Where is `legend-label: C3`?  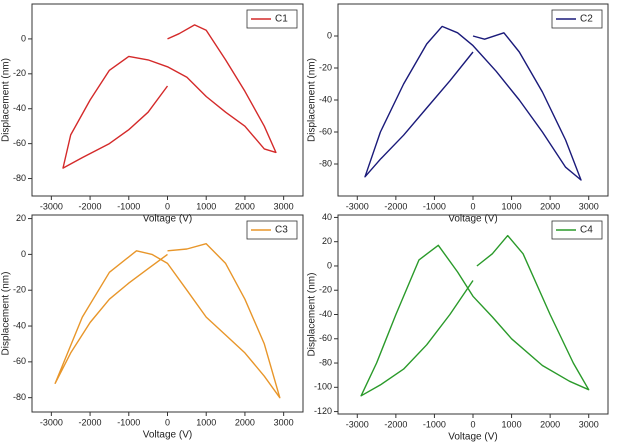 legend-label: C3 is located at coordinates (281, 230).